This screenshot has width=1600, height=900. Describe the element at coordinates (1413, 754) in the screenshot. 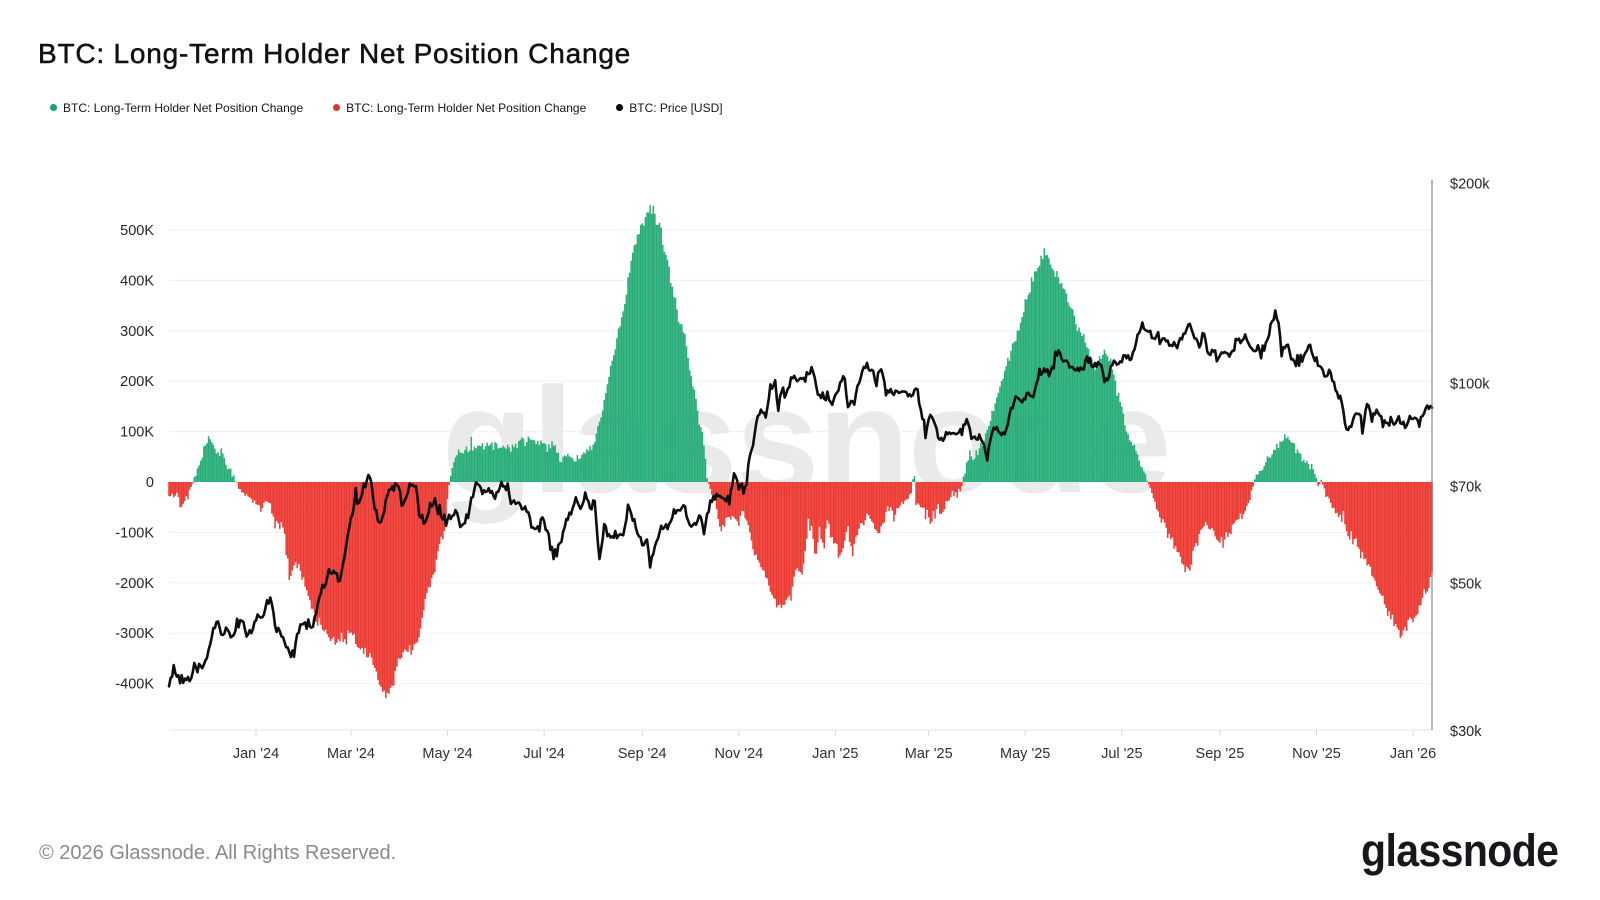

I see `svg-text: Jan '26` at that location.